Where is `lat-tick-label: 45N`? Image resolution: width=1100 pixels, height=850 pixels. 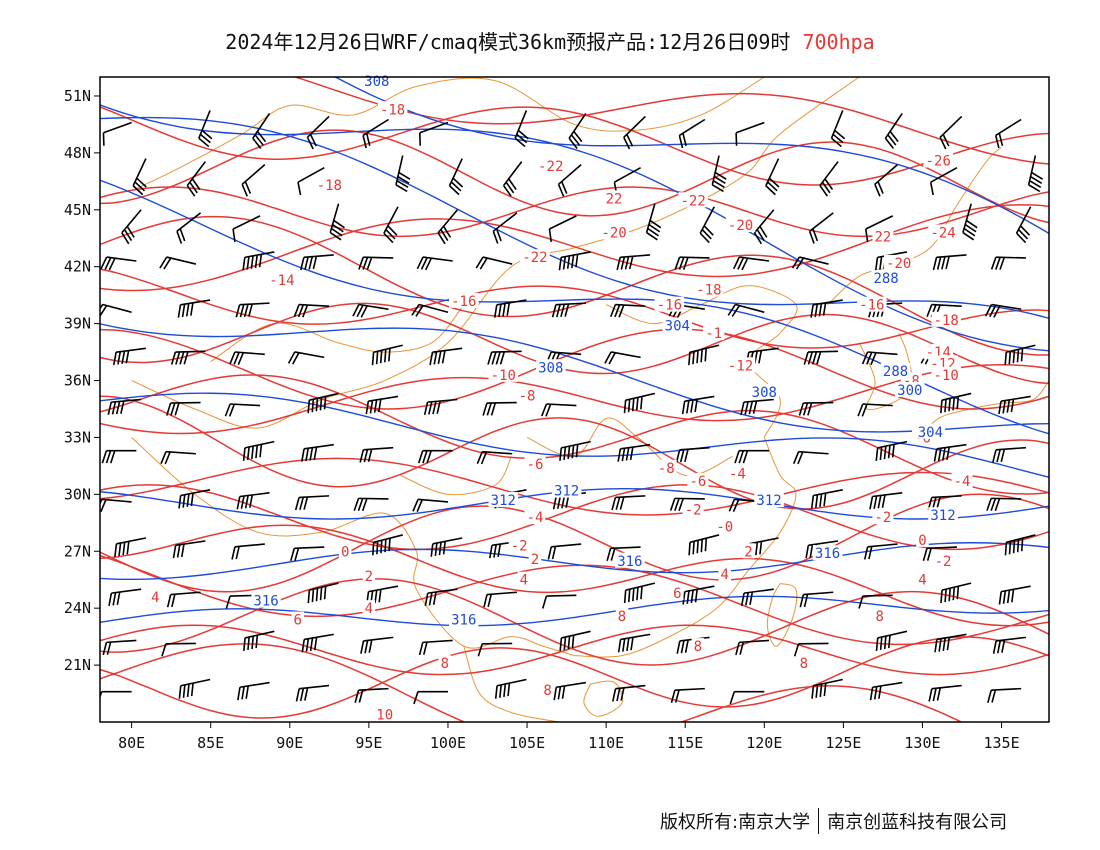
lat-tick-label: 45N is located at coordinates (77, 210).